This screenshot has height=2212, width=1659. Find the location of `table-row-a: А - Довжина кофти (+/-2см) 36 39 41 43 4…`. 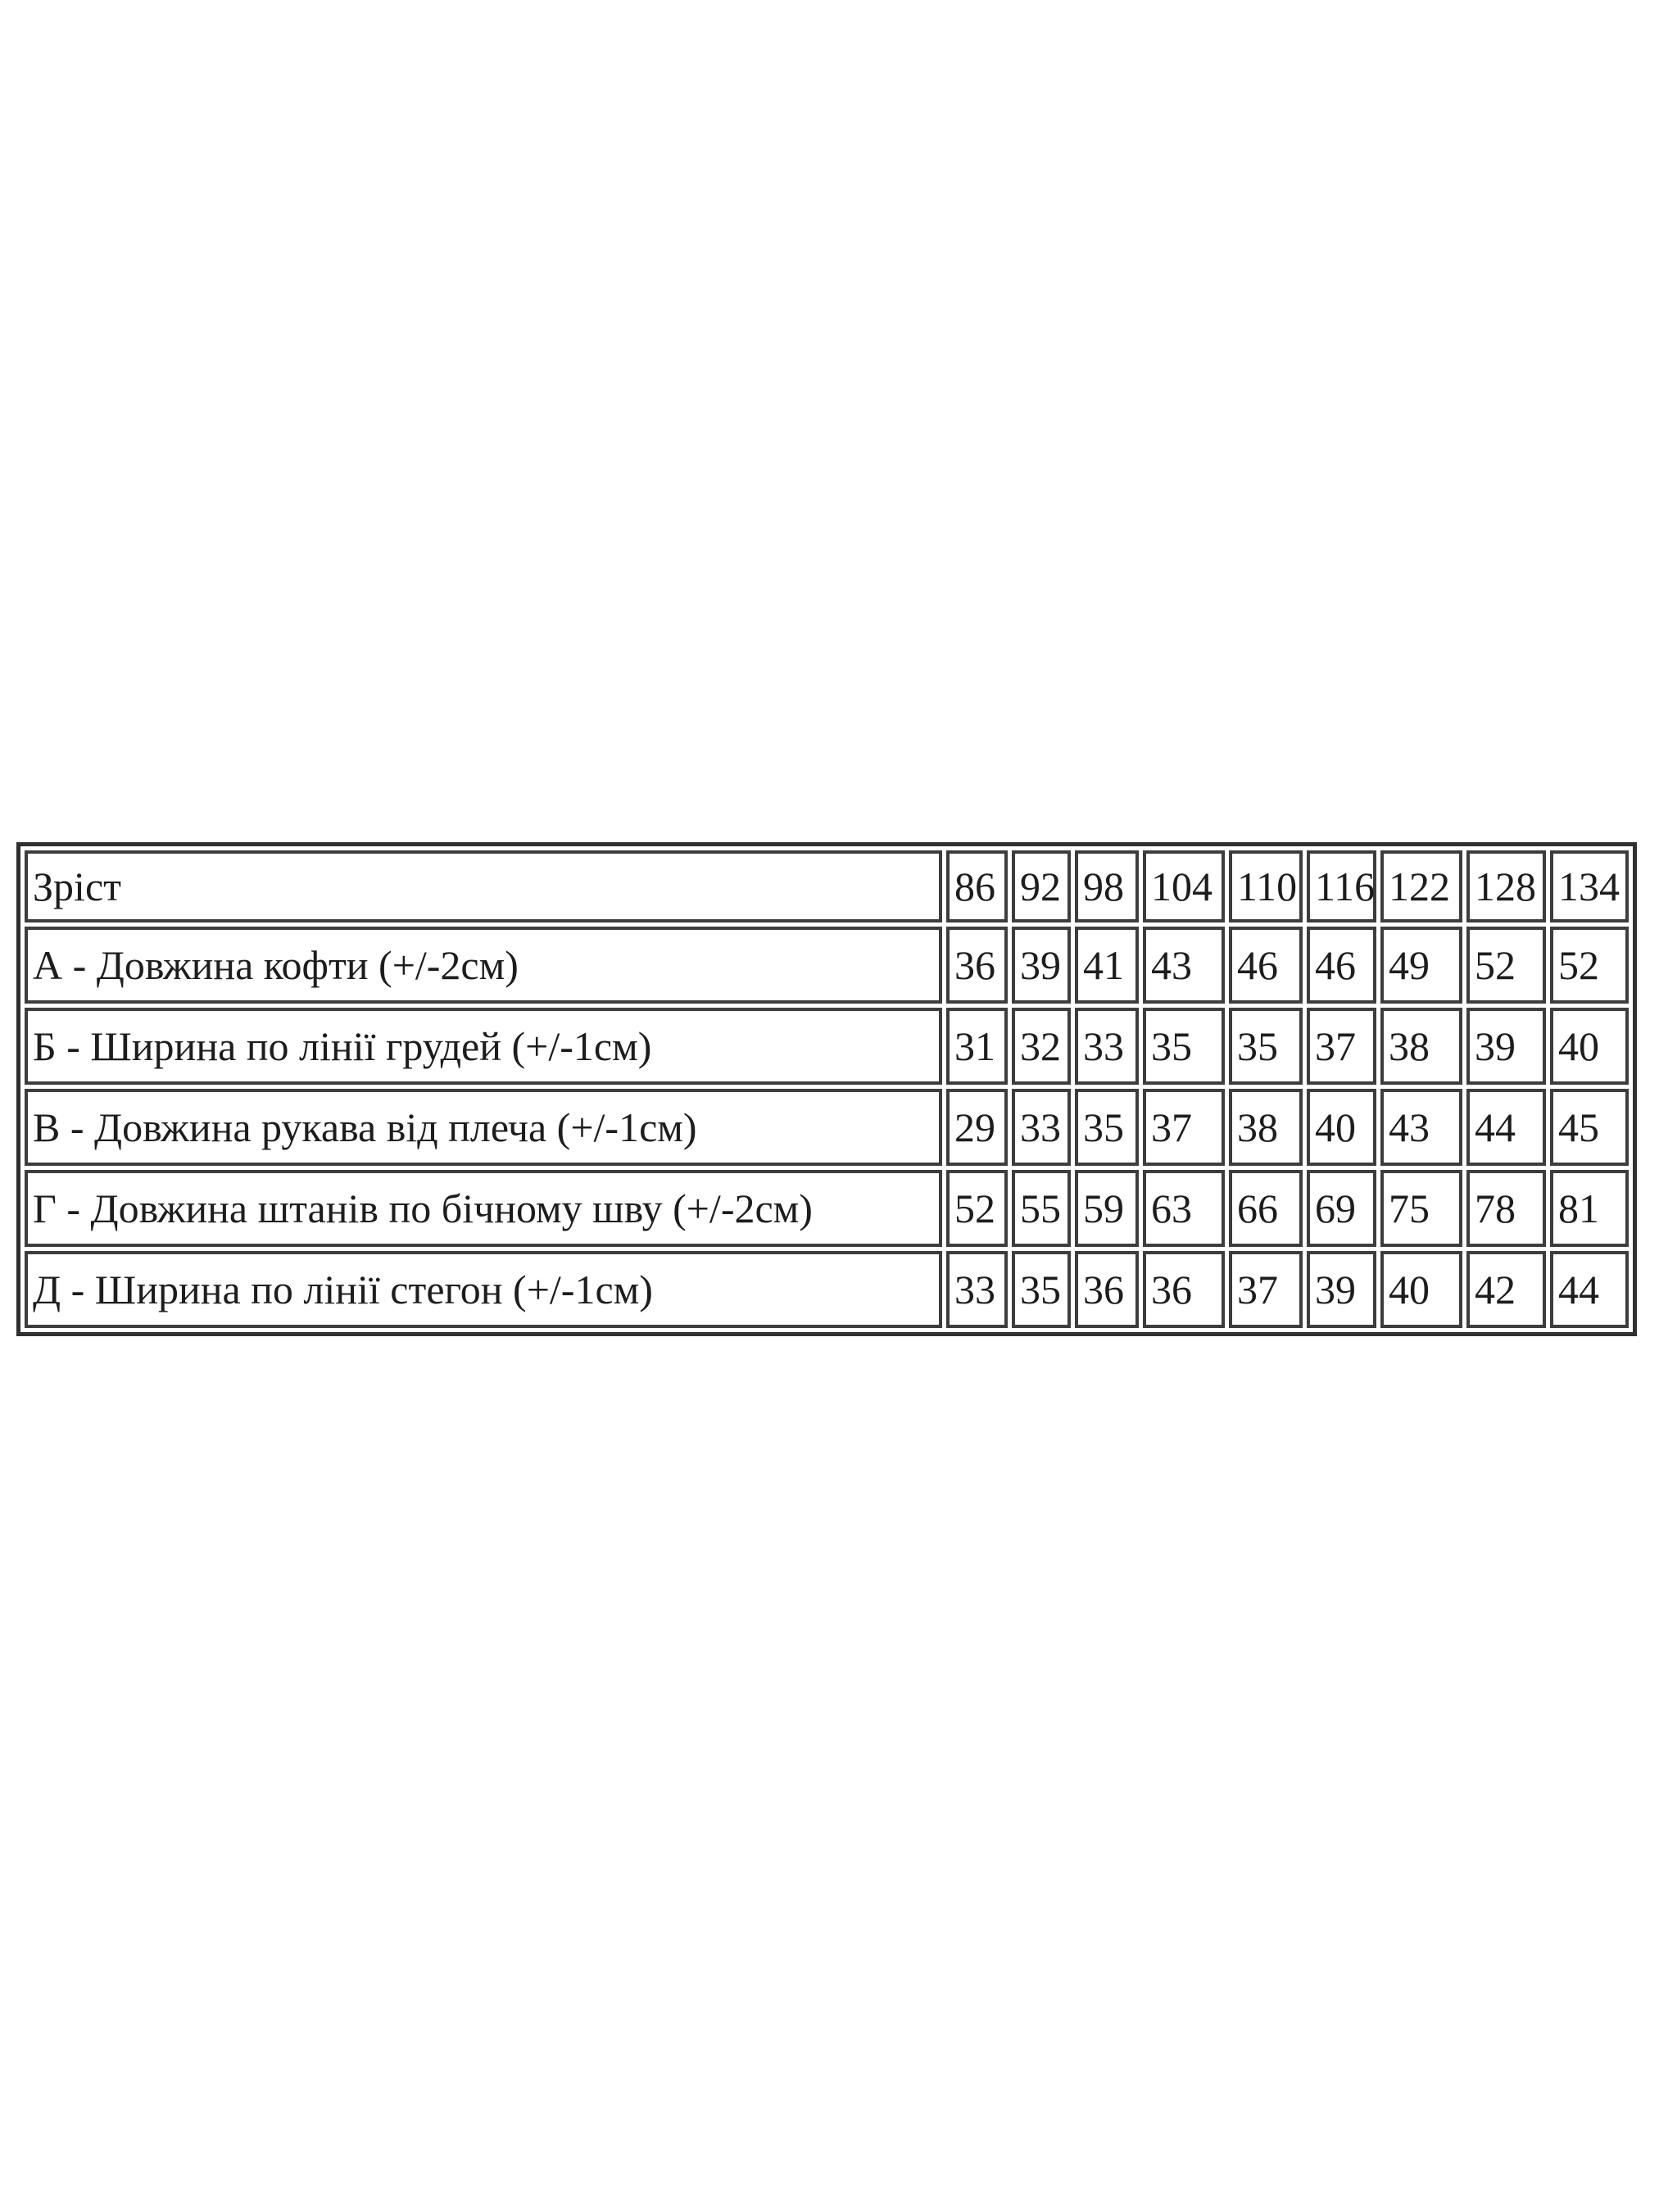

table-row-a: А - Довжина кофти (+/-2см) 36 39 41 43 4… is located at coordinates (827, 965).